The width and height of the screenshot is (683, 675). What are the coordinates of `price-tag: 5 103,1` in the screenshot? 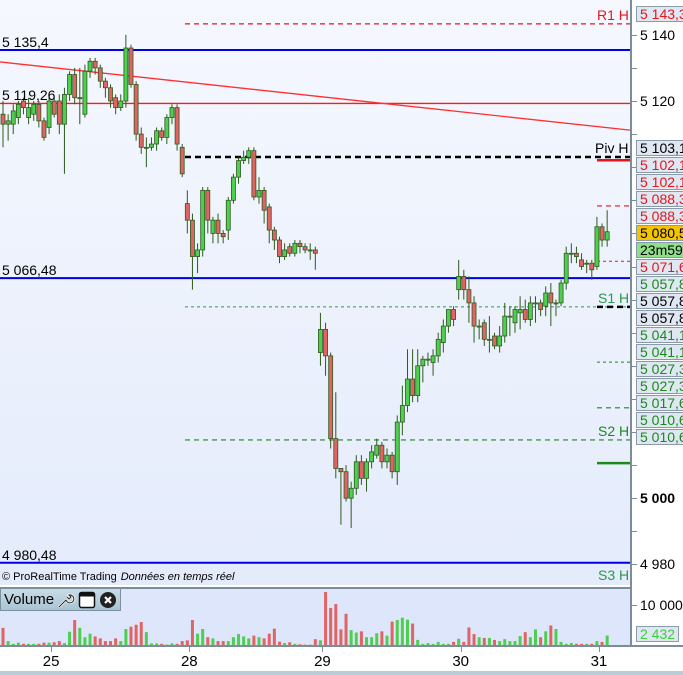 It's located at (659, 148).